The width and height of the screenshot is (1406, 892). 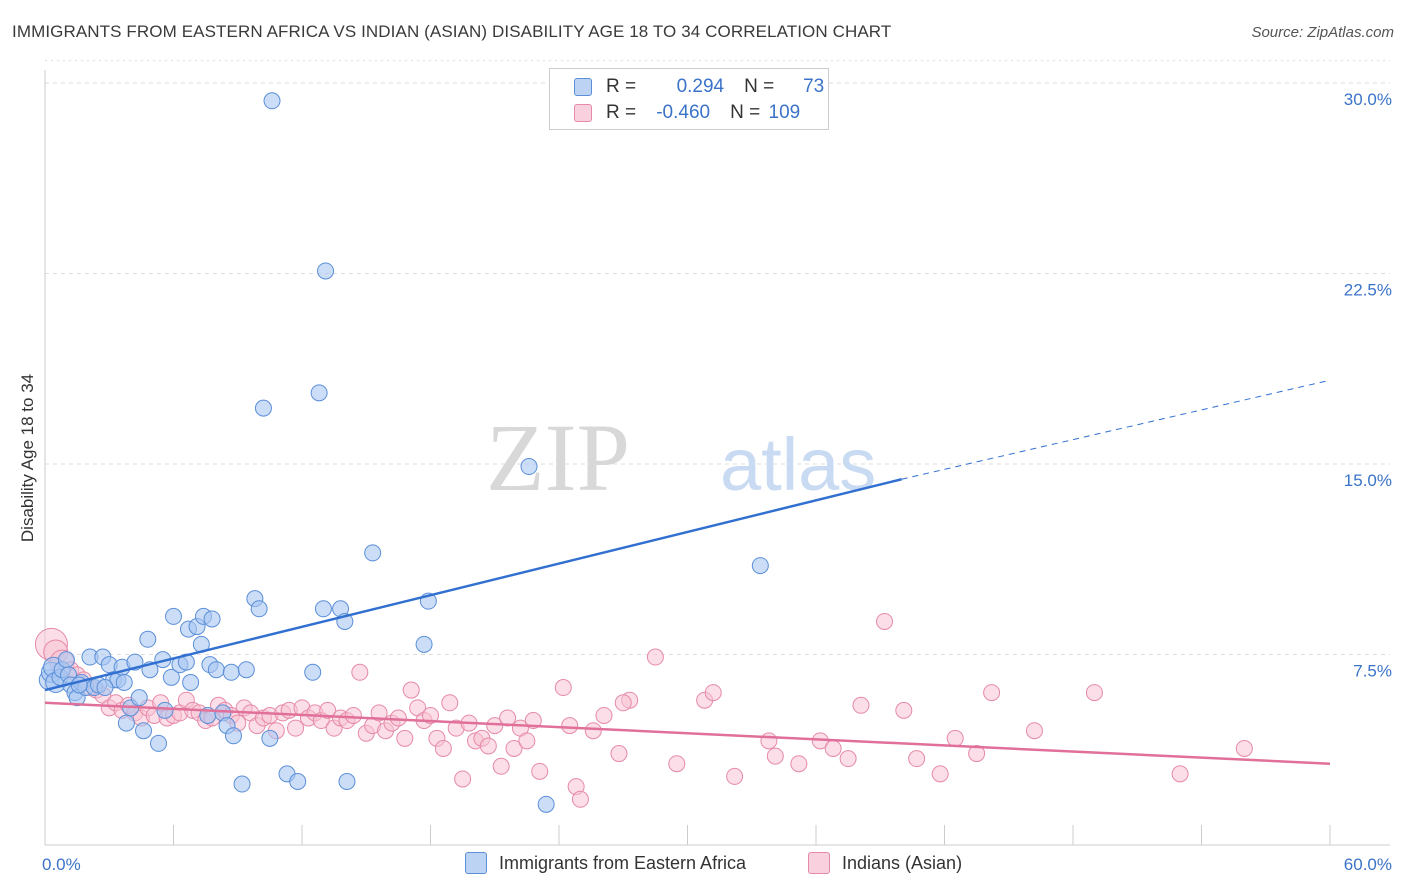 I want to click on legend-row-indians-asian: R = -0.460 N = 109, so click(x=687, y=113).